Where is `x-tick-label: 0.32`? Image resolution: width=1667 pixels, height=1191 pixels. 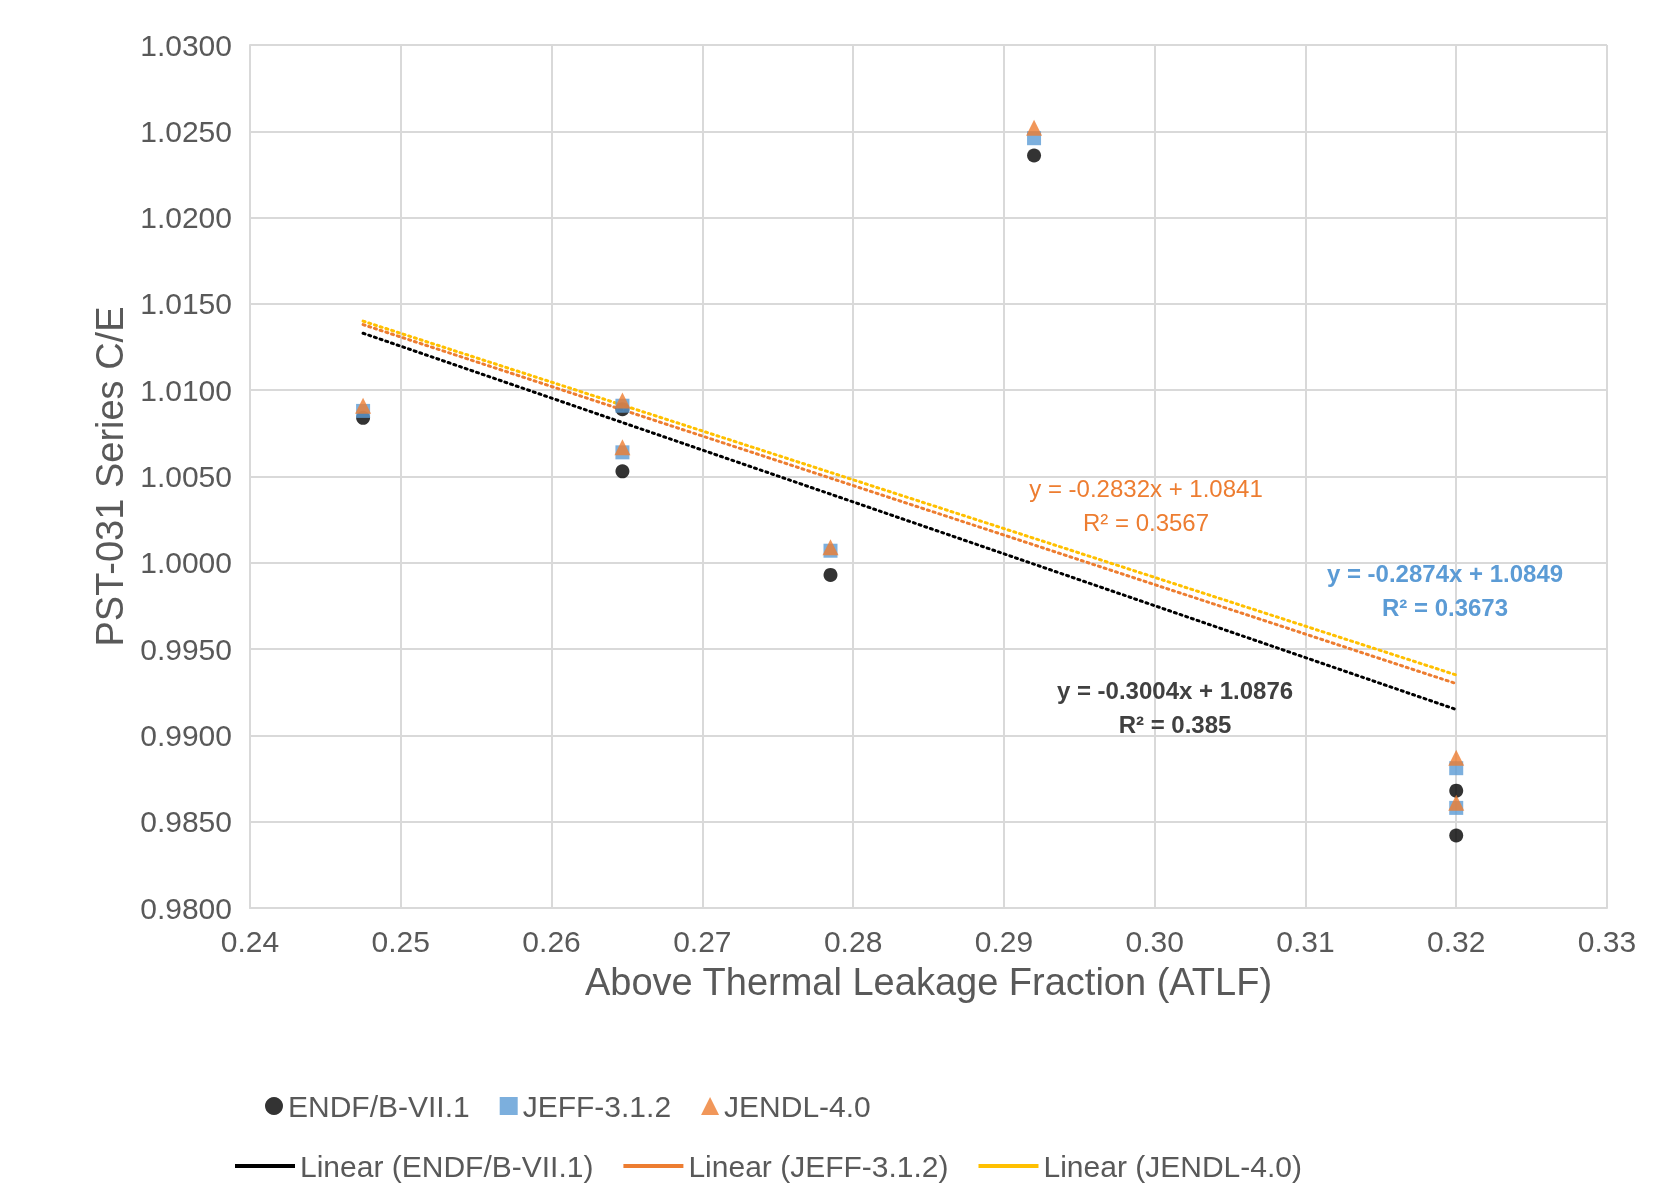
x-tick-label: 0.32 is located at coordinates (1456, 941).